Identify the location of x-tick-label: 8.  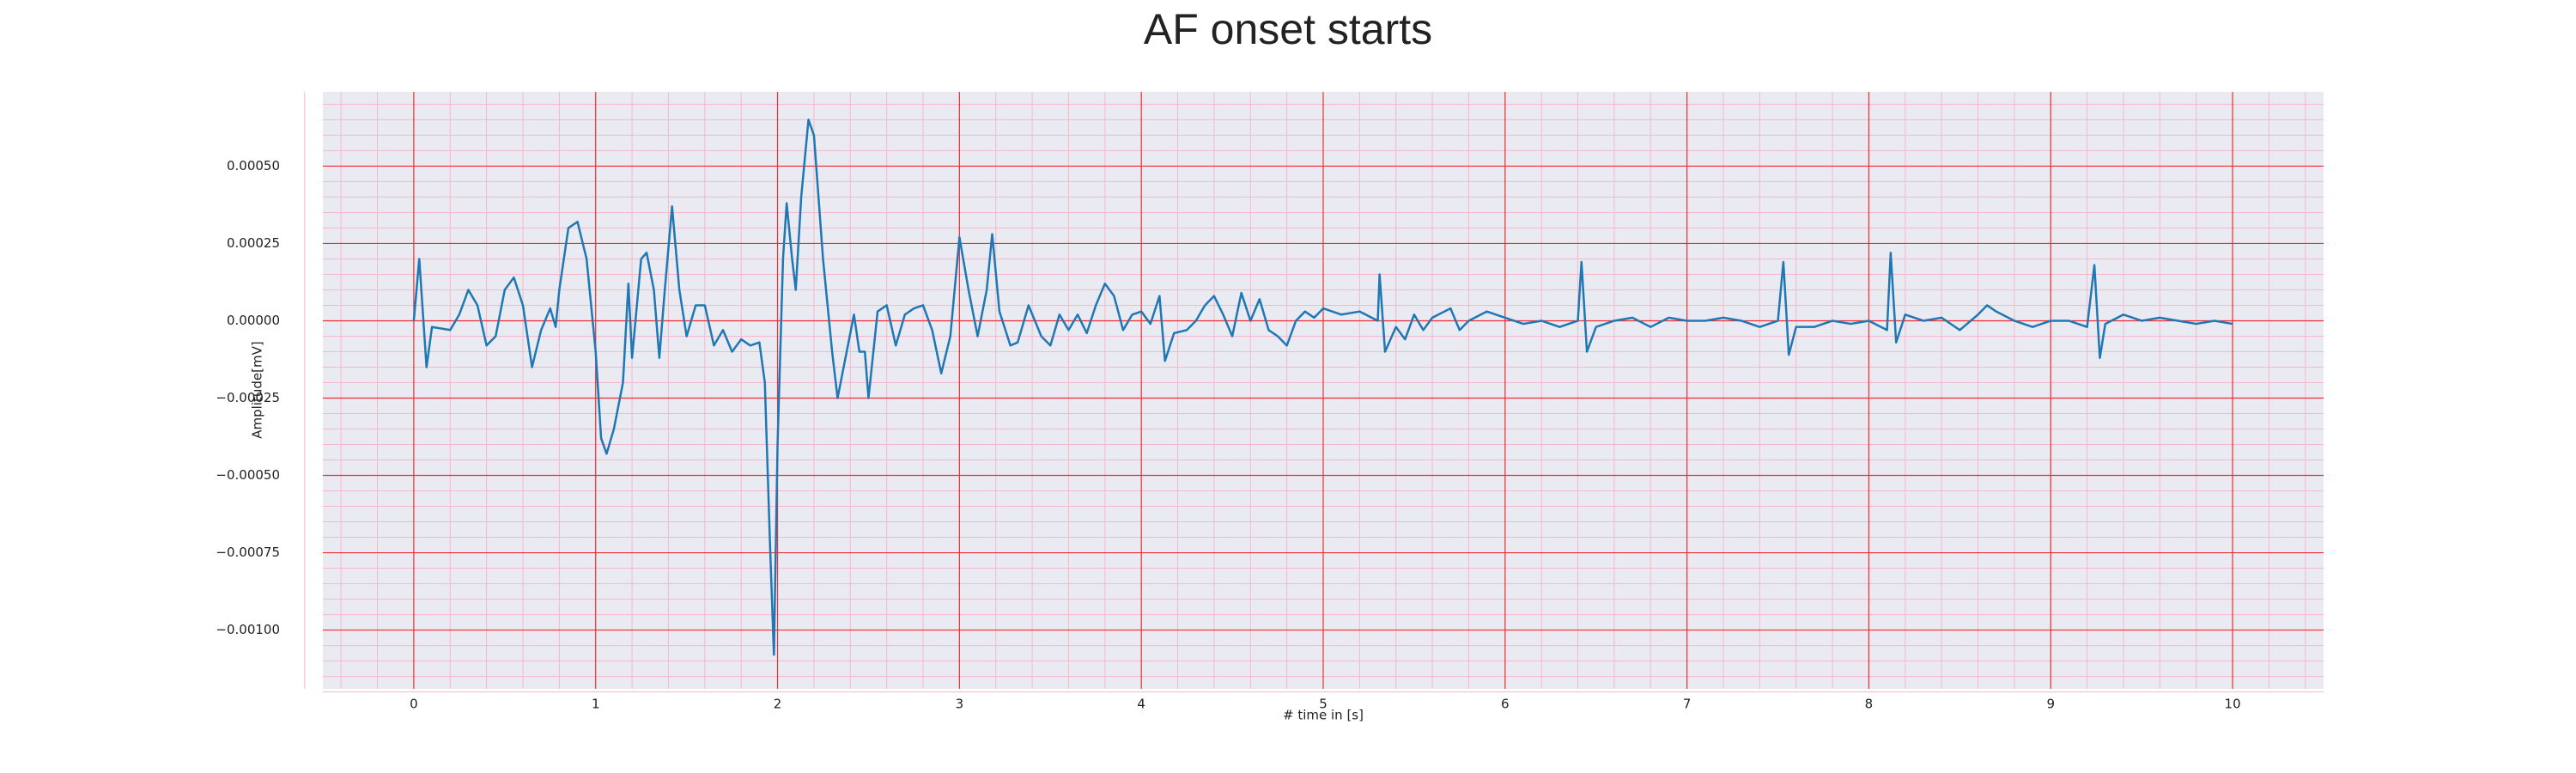
(1870, 704).